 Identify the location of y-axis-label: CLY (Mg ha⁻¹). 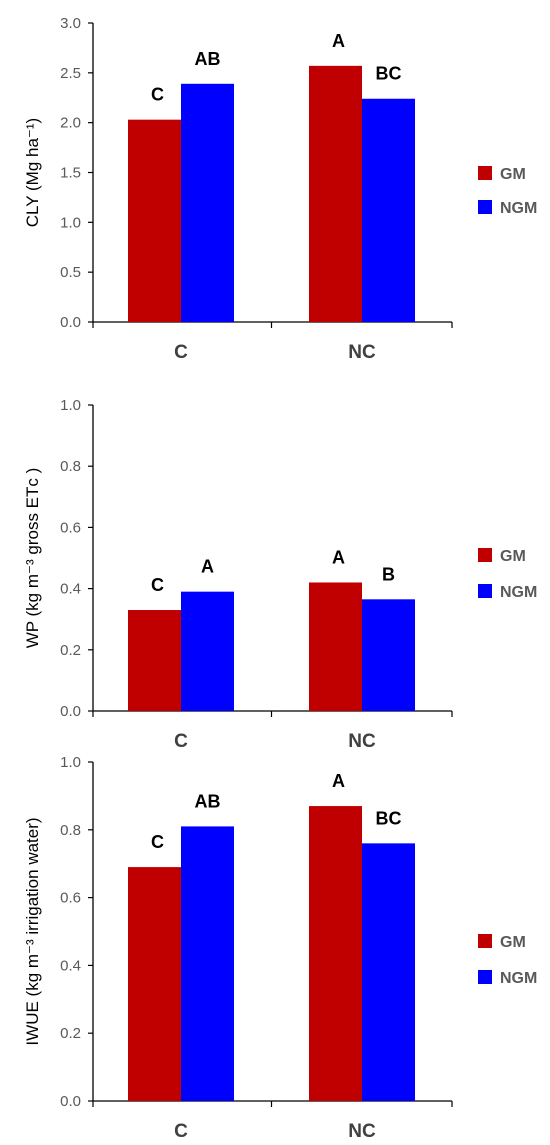
(32, 172).